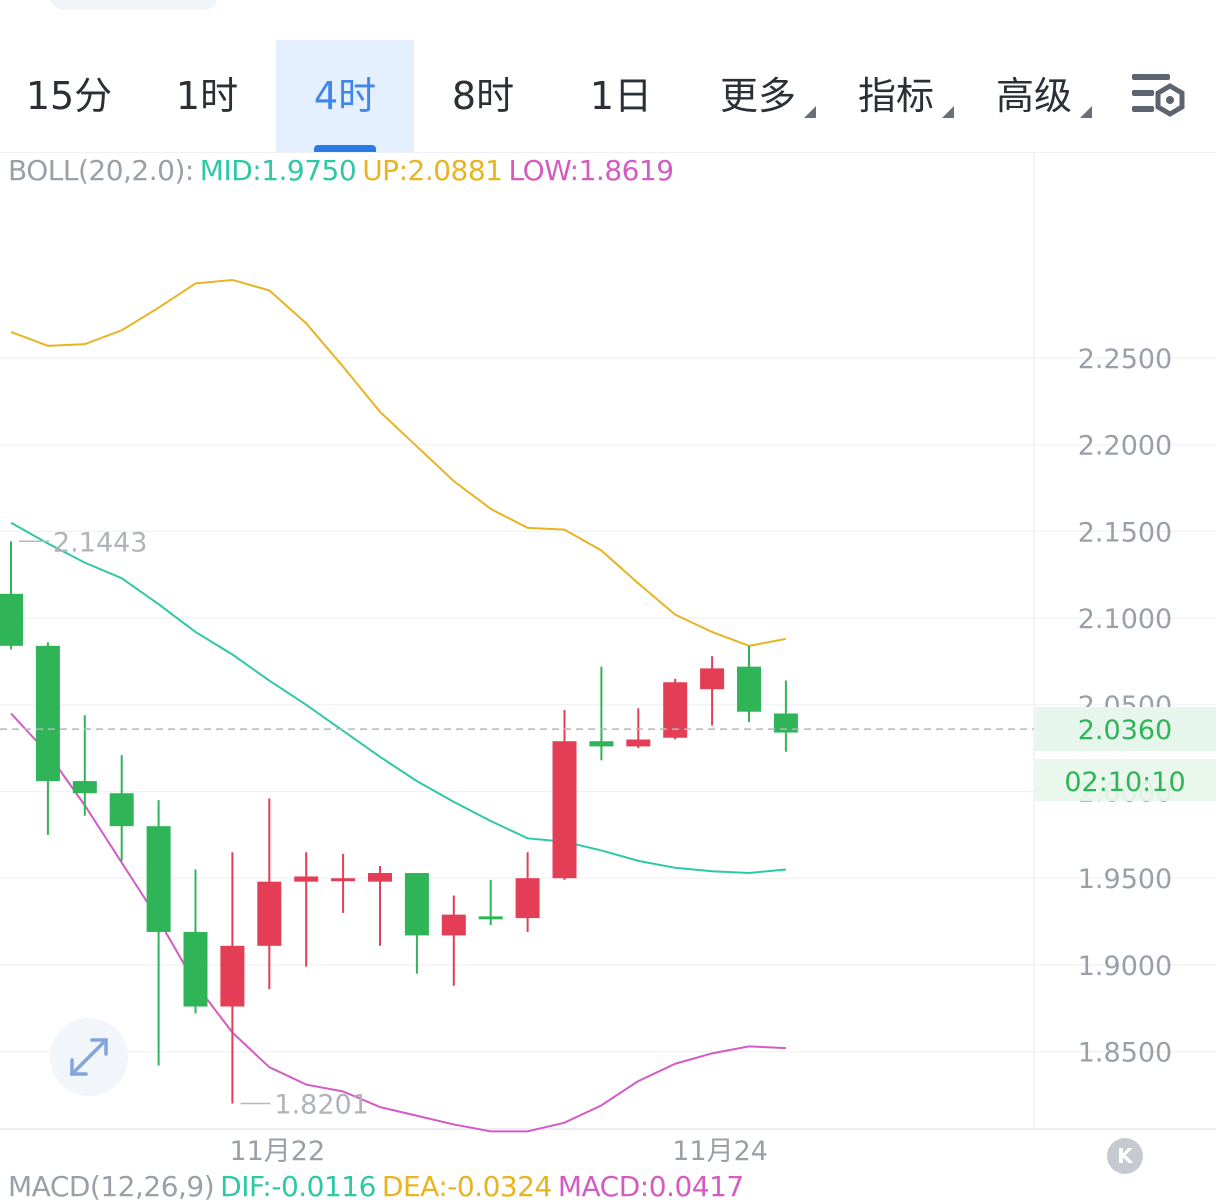 The image size is (1216, 1203). I want to click on chart-settings-icon, so click(1159, 97).